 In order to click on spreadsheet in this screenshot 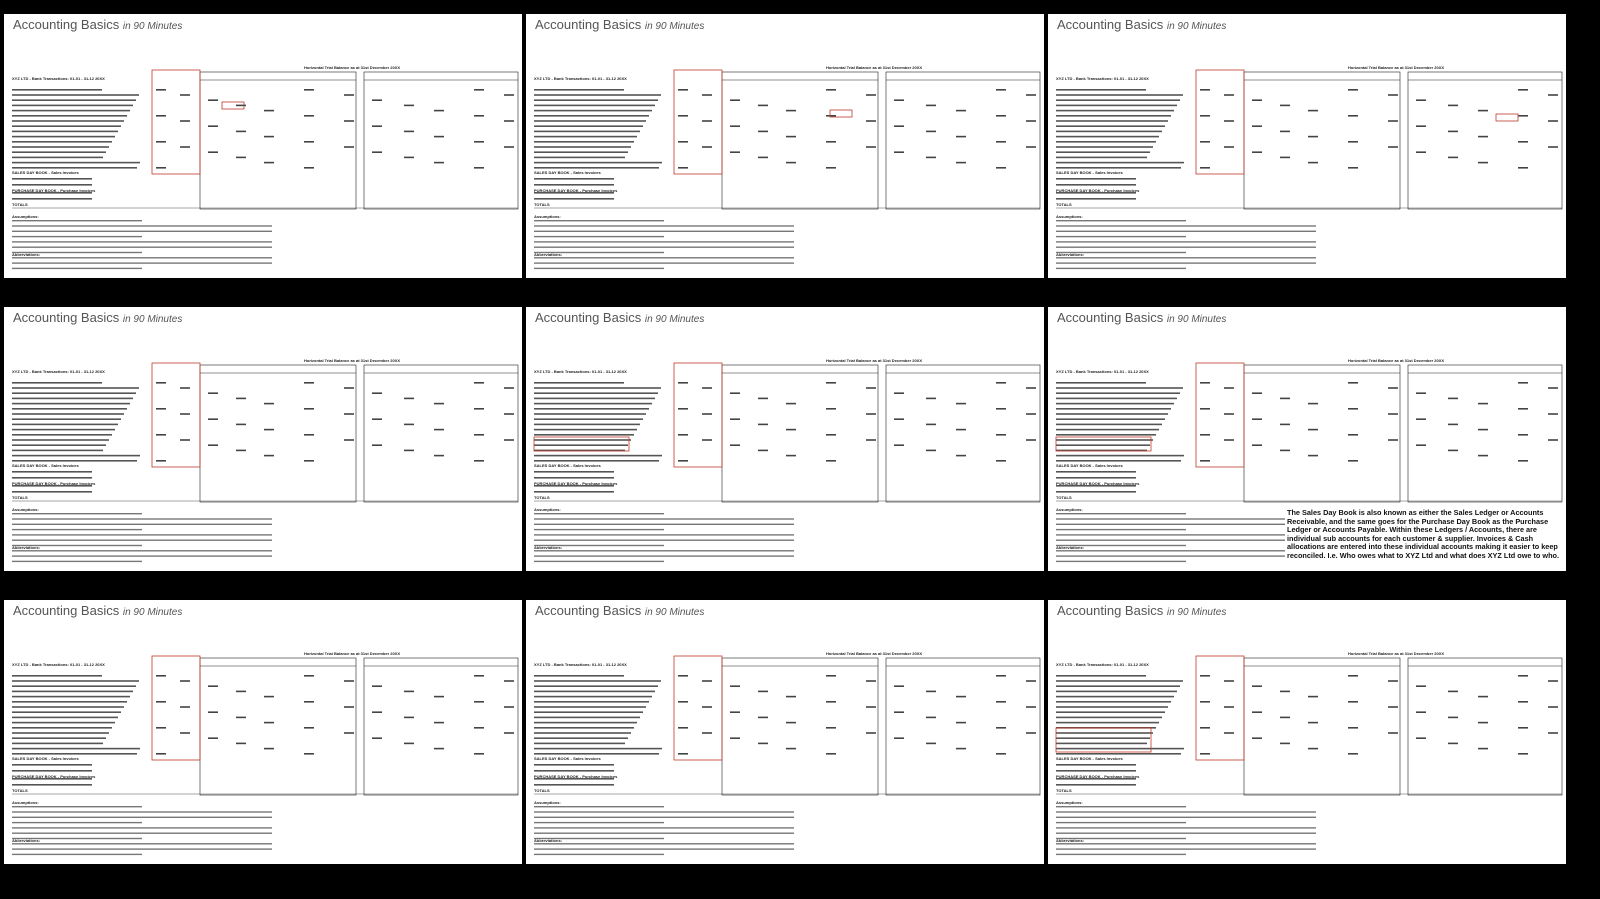, I will do `click(1309, 169)`.